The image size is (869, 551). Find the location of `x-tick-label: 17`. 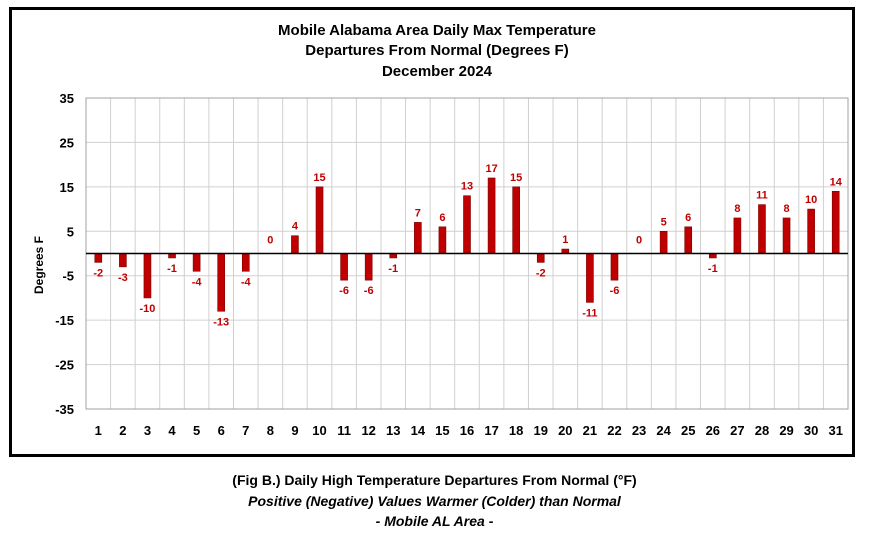

x-tick-label: 17 is located at coordinates (491, 430).